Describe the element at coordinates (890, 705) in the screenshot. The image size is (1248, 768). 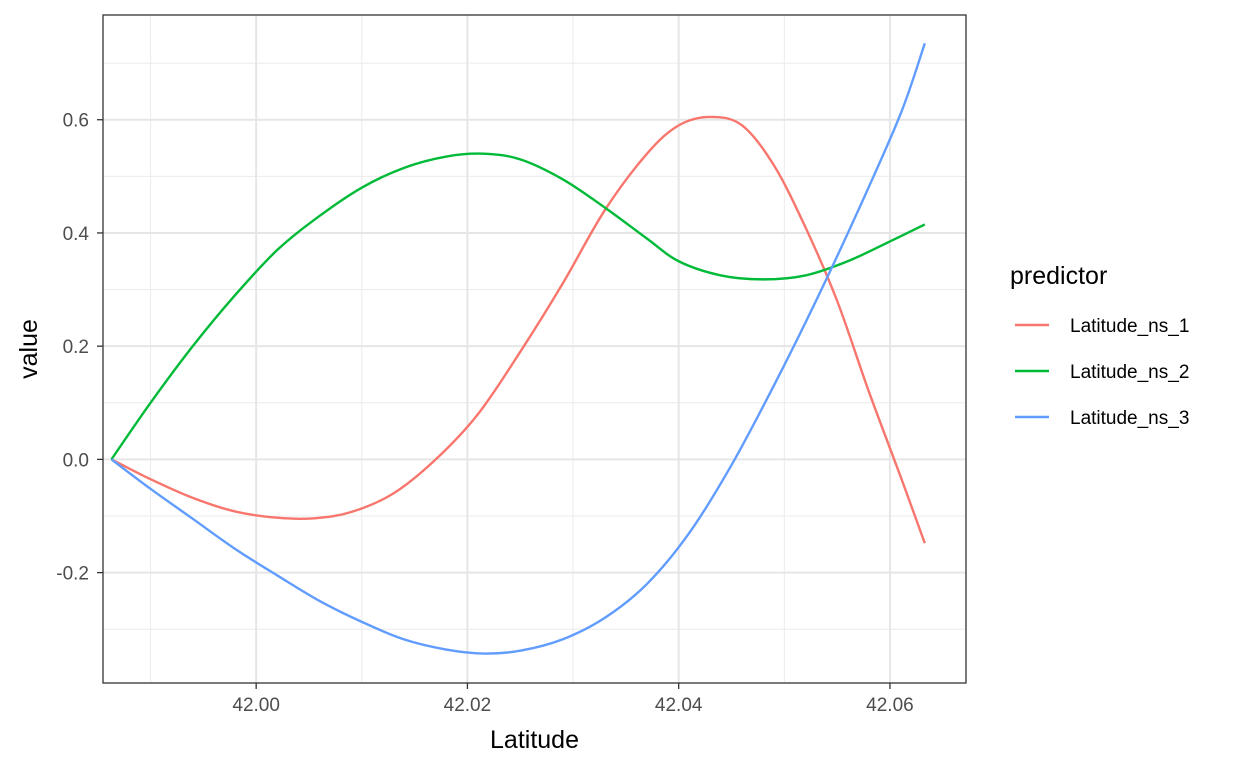
I see `x-tick-label: 42.06` at that location.